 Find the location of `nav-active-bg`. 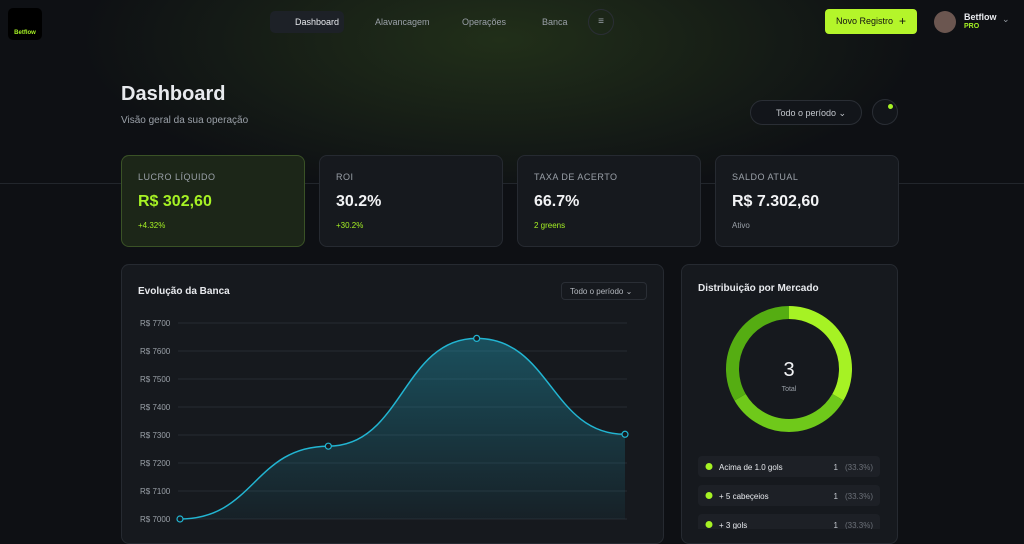

nav-active-bg is located at coordinates (307, 22).